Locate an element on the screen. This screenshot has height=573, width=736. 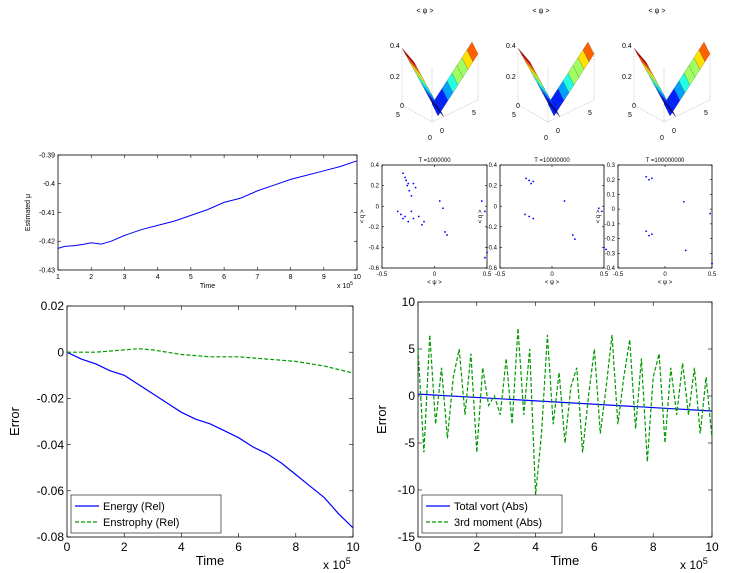
legend-label: 3rd moment (Abs) is located at coordinates (498, 523).